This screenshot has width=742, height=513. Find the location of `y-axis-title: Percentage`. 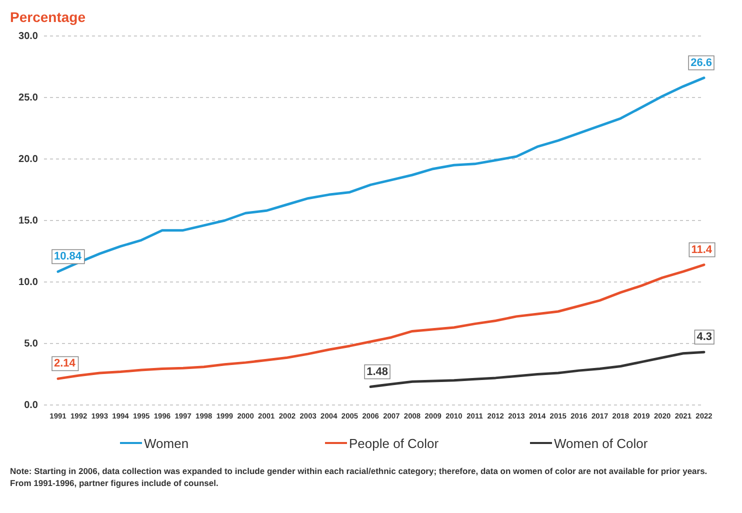

y-axis-title: Percentage is located at coordinates (48, 17).